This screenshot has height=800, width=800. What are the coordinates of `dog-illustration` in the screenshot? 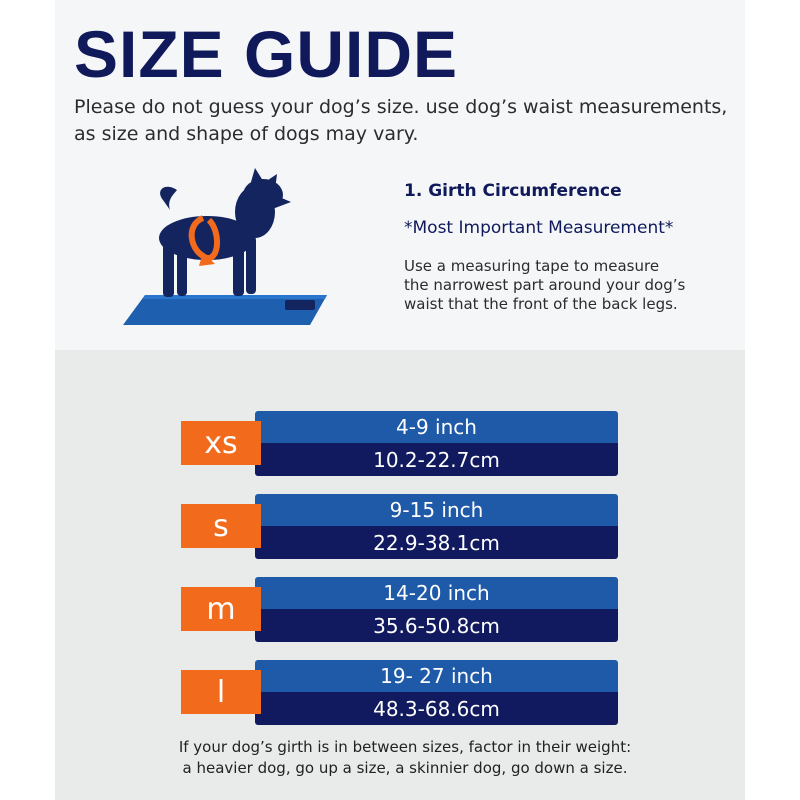 It's located at (225, 246).